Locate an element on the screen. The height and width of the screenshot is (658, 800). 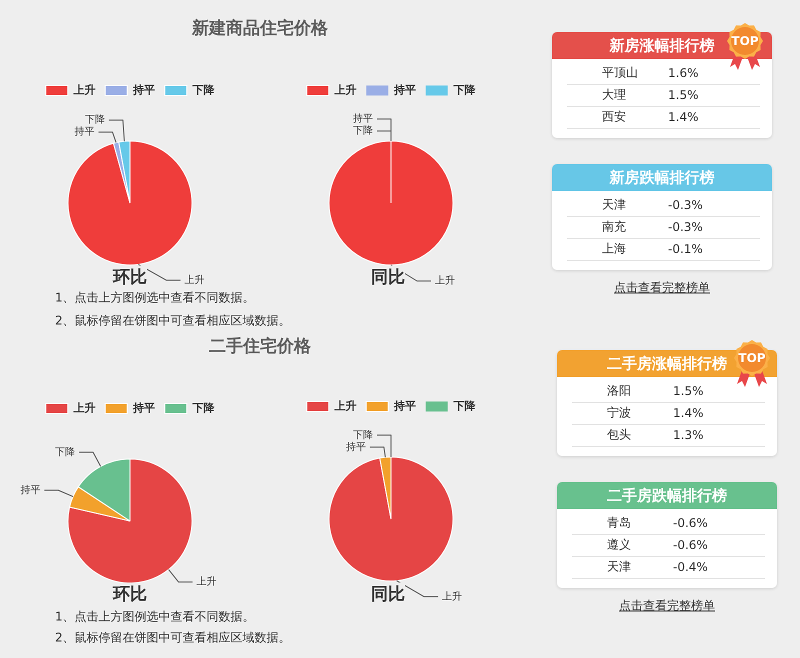
text: 1.6% is located at coordinates (683, 73).